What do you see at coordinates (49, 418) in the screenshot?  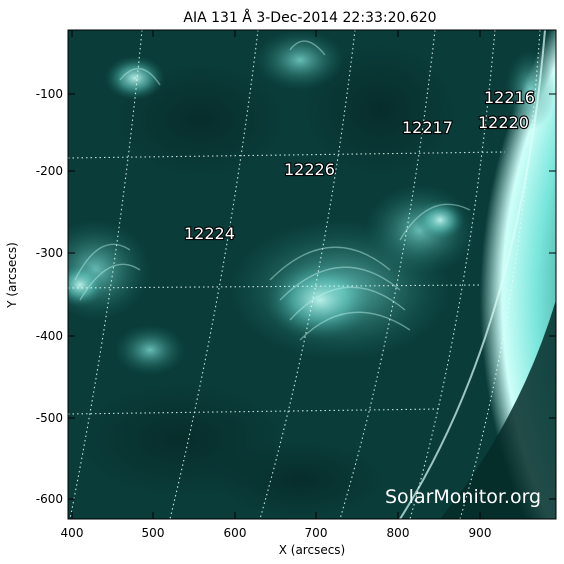 I see `y-tick-label: -500` at bounding box center [49, 418].